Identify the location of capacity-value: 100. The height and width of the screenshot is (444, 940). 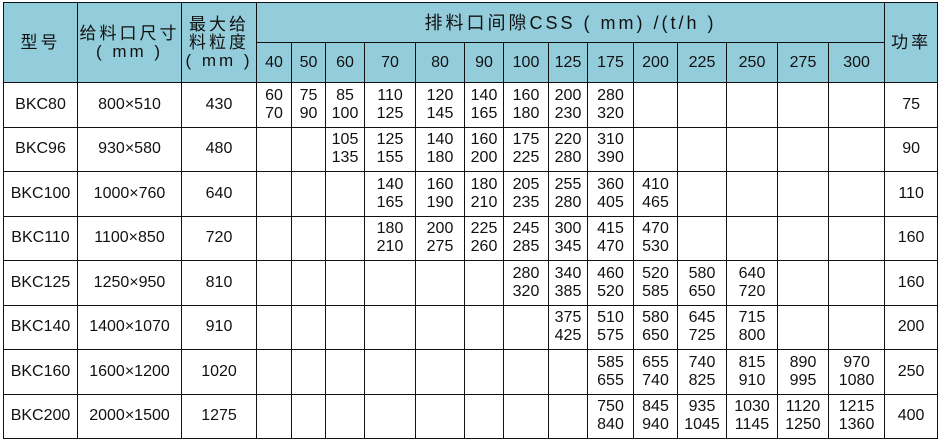
(345, 113).